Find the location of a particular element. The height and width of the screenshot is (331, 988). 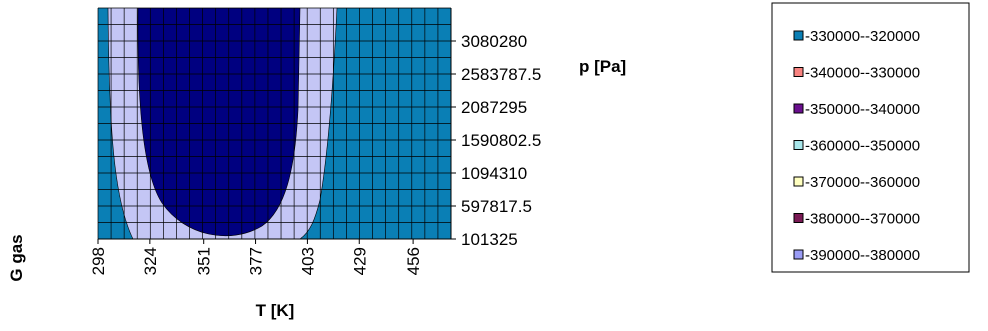

y-tick-label: 597817.5 is located at coordinates (496, 206).